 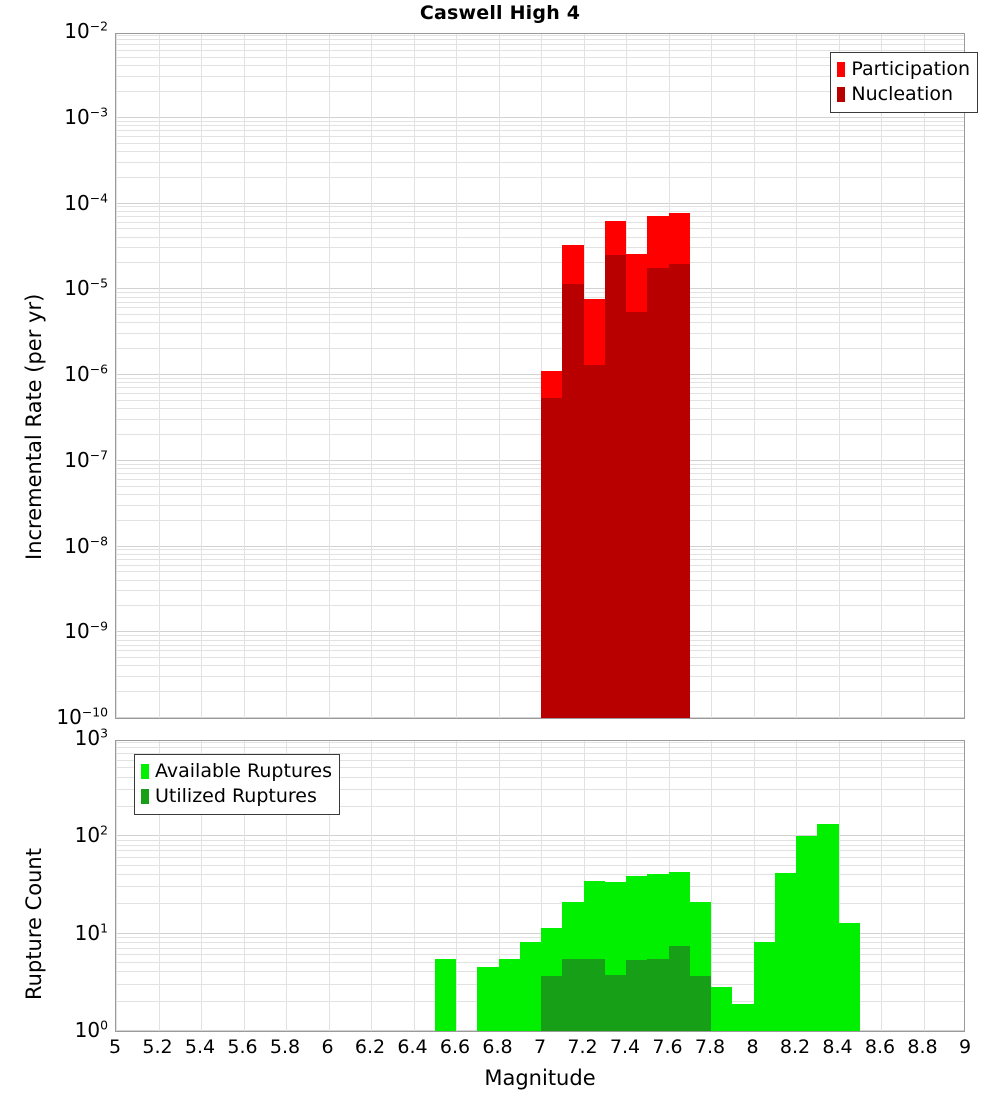 I want to click on nucleation-swatch-icon, so click(x=841, y=94).